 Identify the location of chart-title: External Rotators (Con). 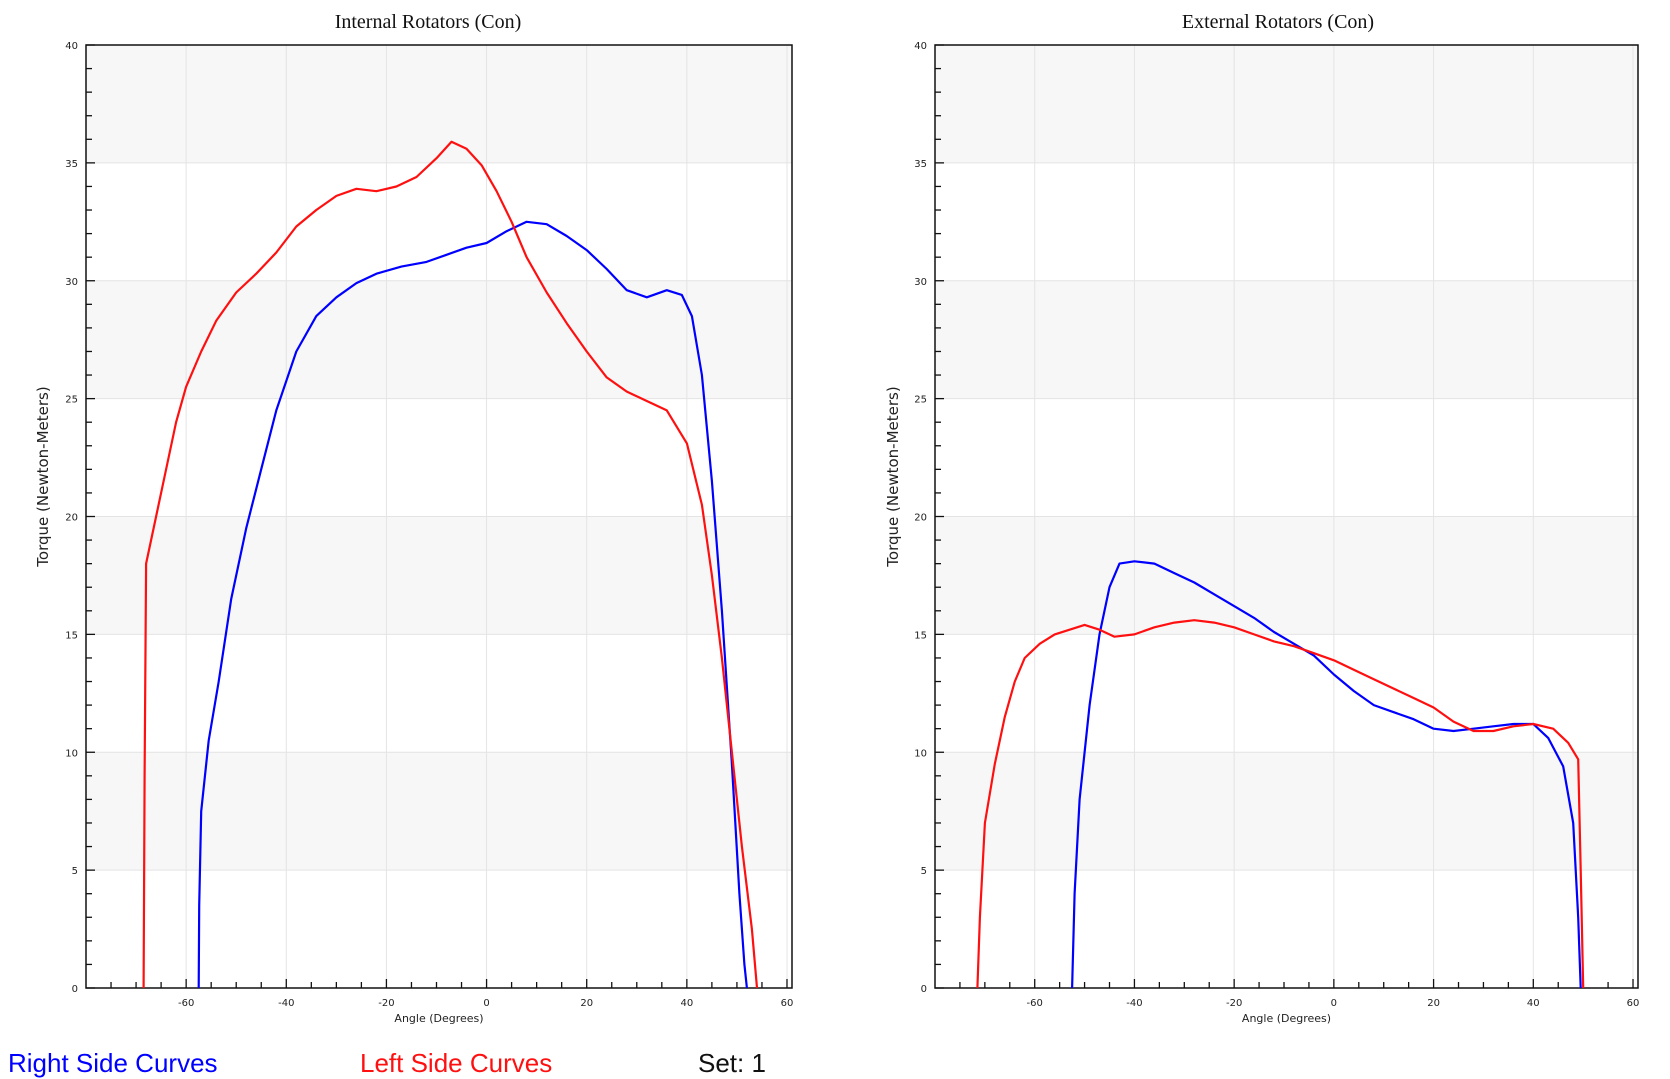
(1278, 22).